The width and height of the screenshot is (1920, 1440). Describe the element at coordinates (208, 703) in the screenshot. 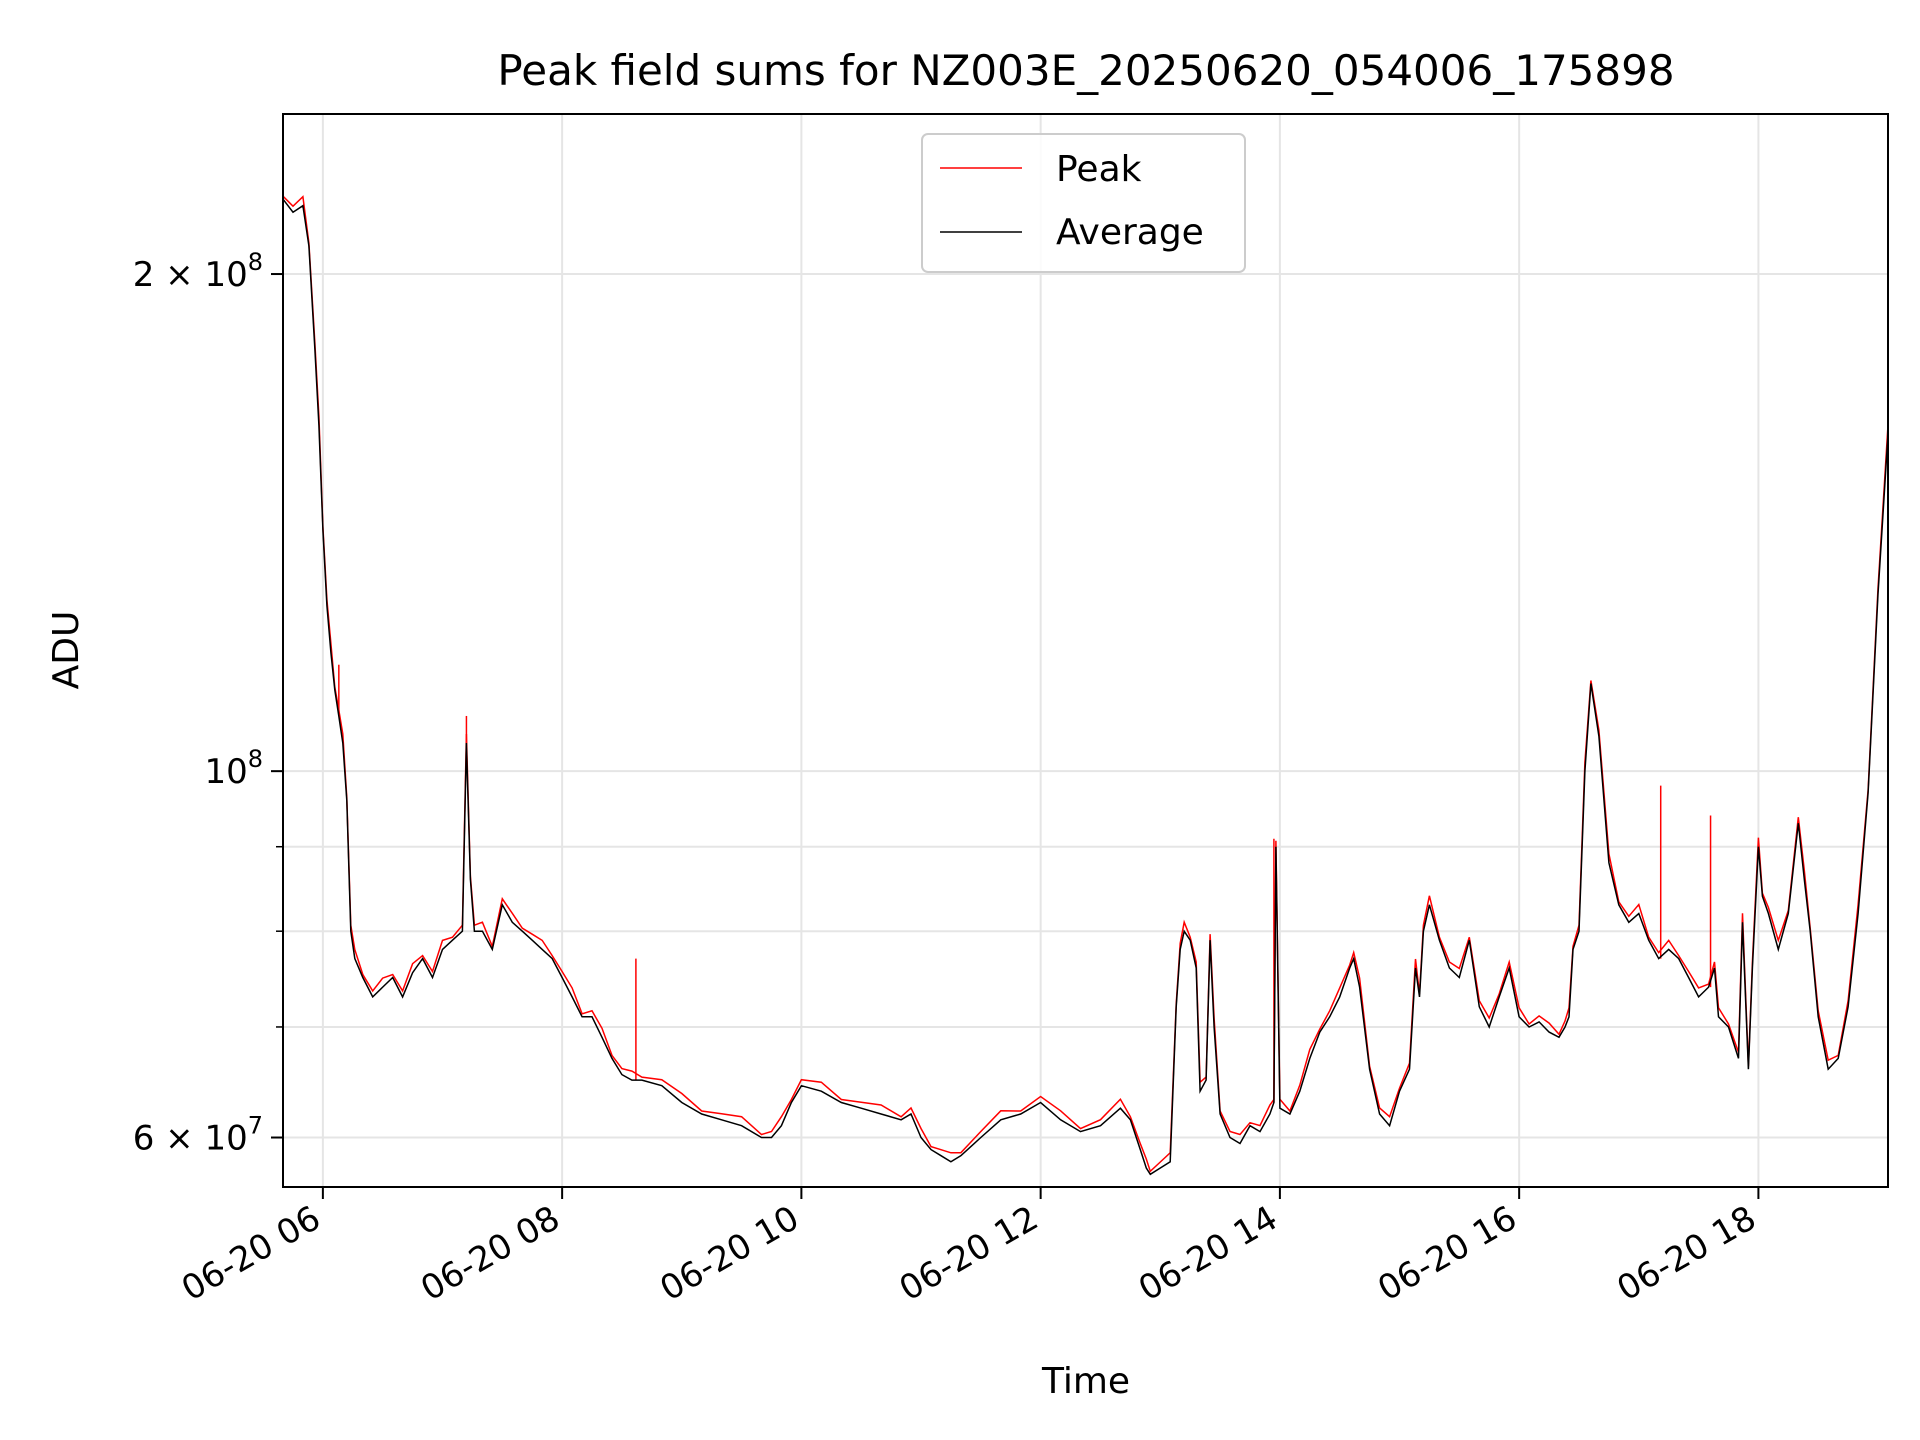

I see `y-axis: 2 × 108 108 6 × 107` at that location.